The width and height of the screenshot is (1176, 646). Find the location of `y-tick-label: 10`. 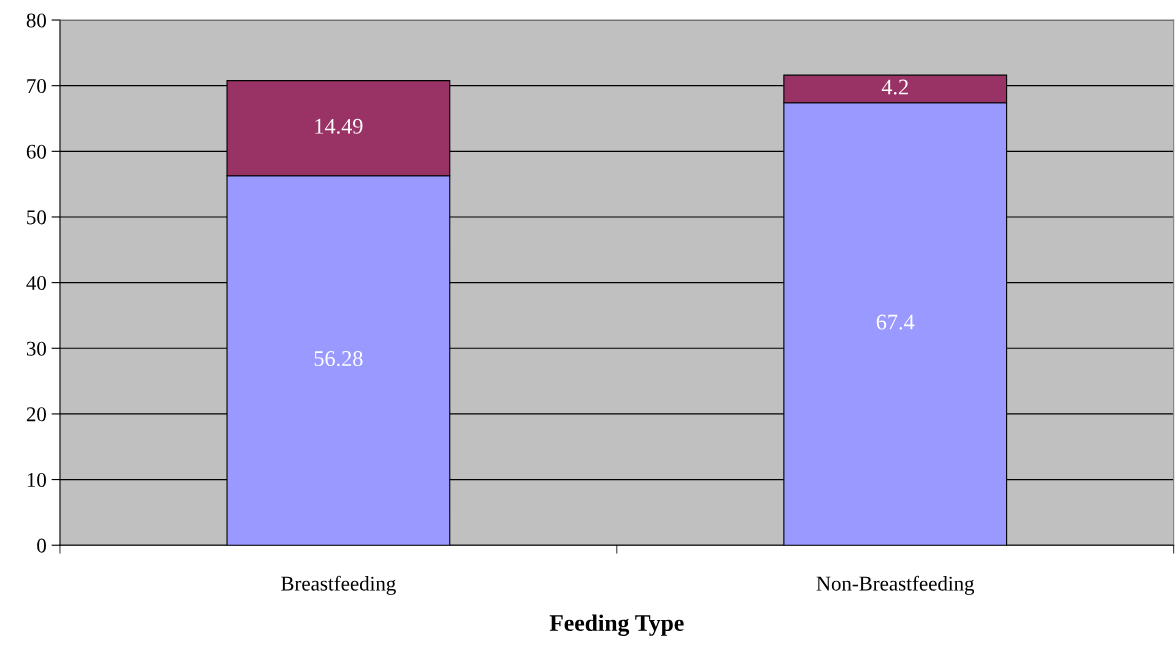

y-tick-label: 10 is located at coordinates (36, 480).